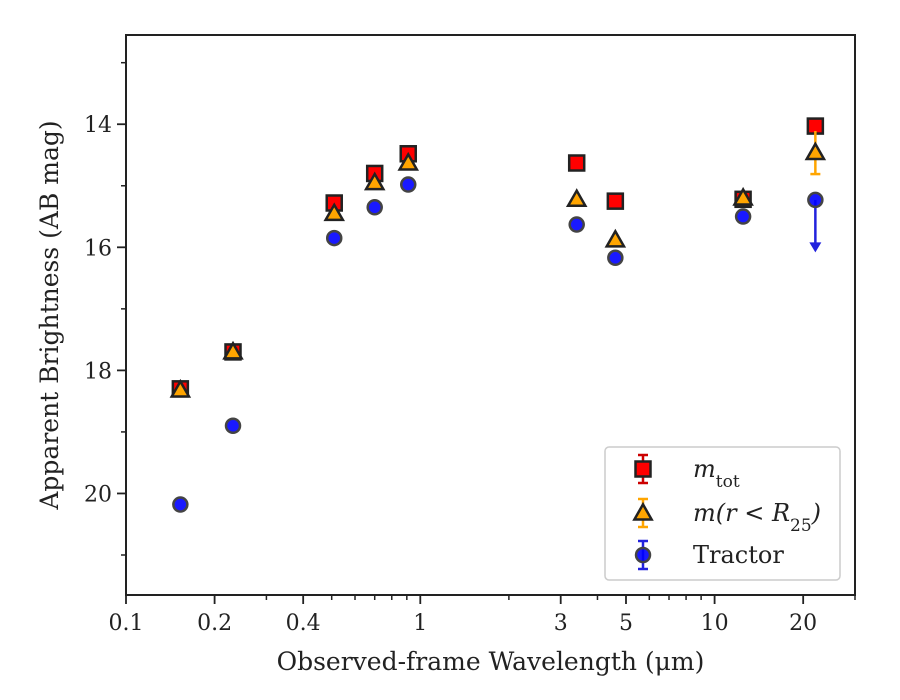 The height and width of the screenshot is (700, 900). Describe the element at coordinates (716, 473) in the screenshot. I see `legend-label: mtot` at that location.